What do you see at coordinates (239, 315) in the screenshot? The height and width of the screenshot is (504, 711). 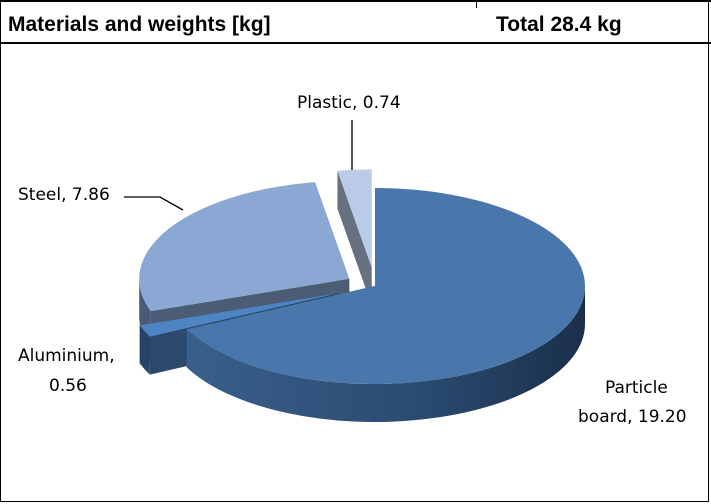 I see `slice-aluminium` at bounding box center [239, 315].